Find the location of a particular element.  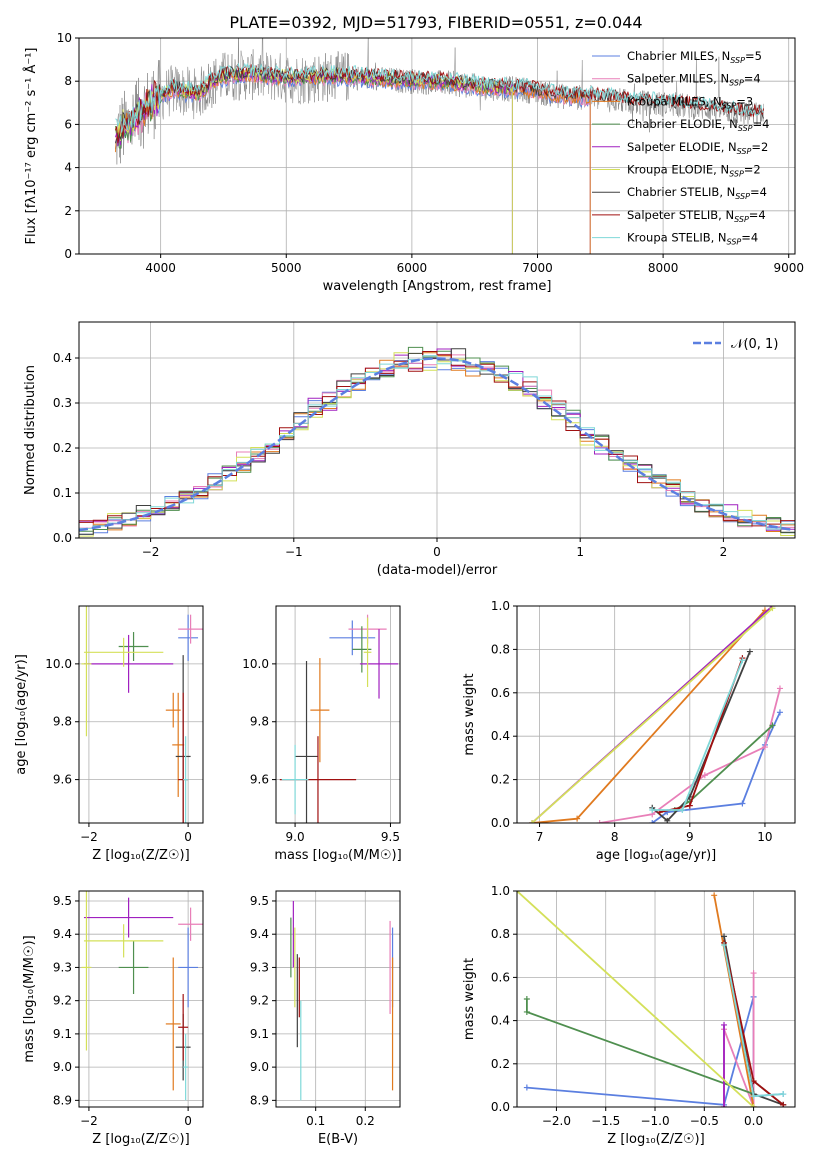

tick-label-x: 6000 is located at coordinates (412, 268).